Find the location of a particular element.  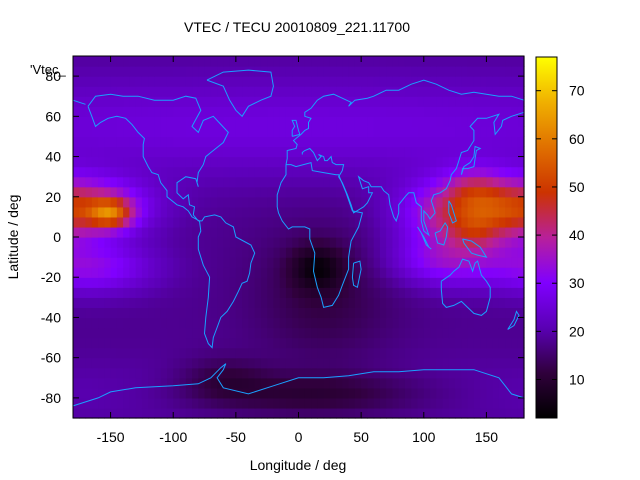

coastline is located at coordinates (513, 320).